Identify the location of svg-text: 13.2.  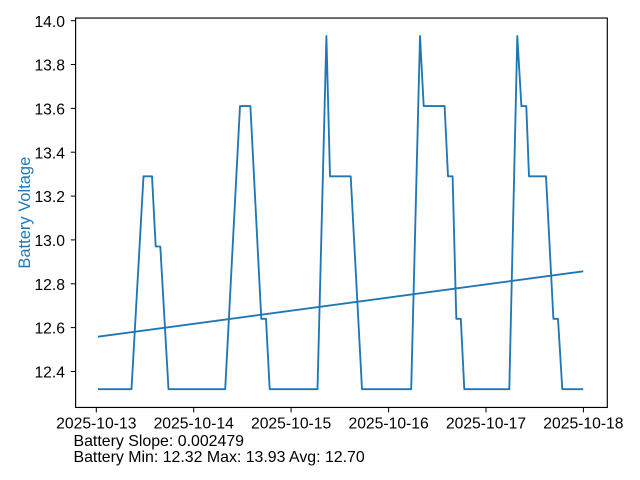
(49, 197).